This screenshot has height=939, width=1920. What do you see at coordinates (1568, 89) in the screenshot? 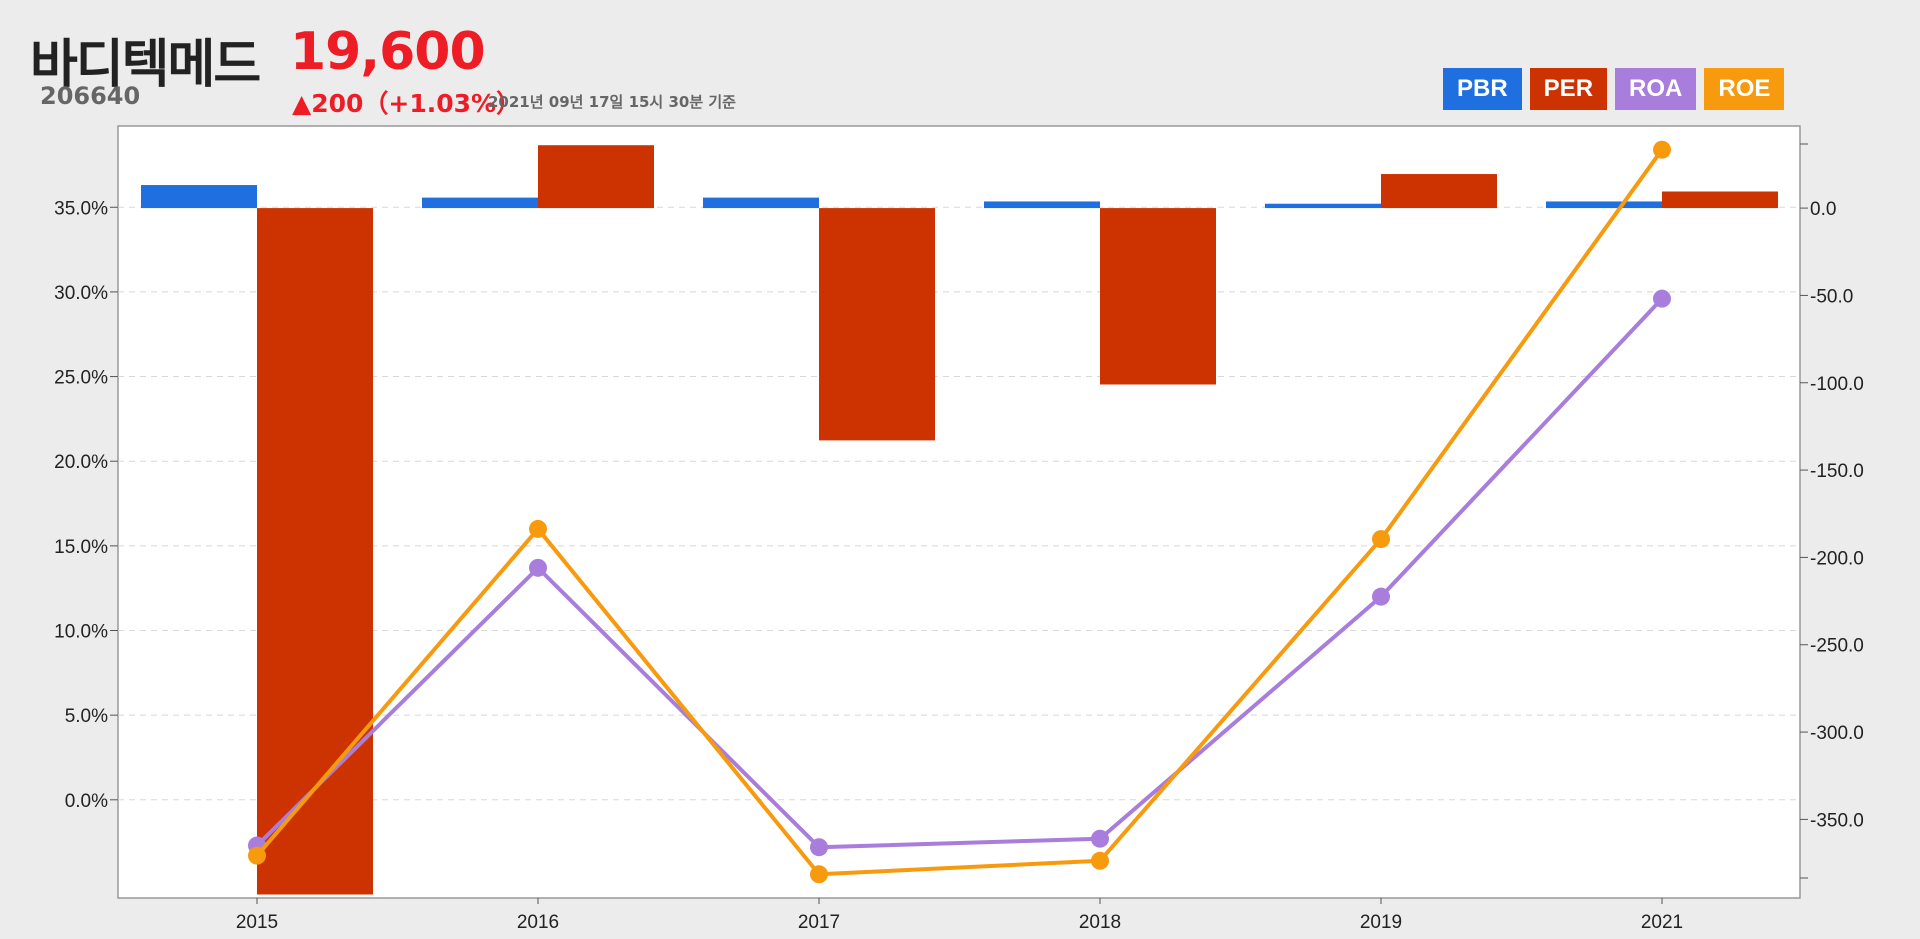
I see `legend-item-per: PER` at bounding box center [1568, 89].